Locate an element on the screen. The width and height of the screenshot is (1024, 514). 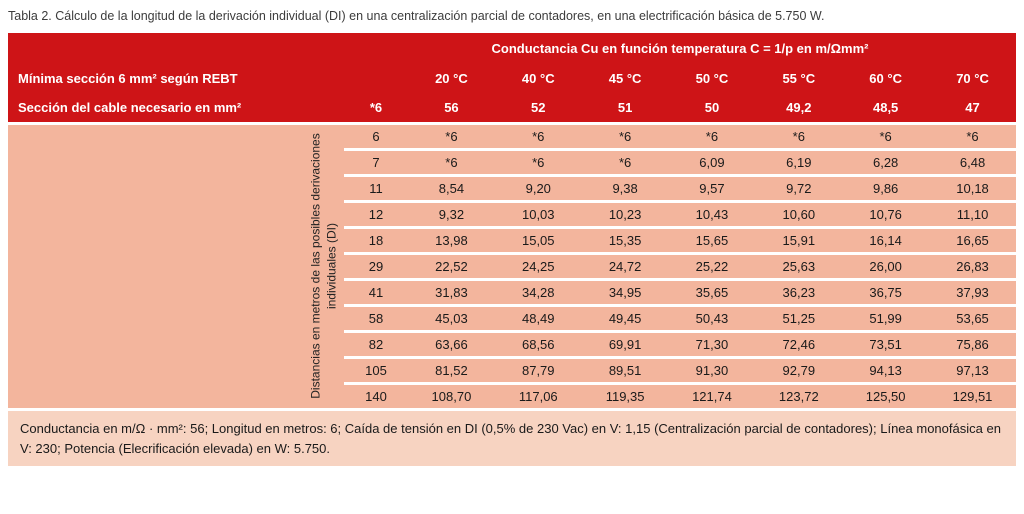
table-cell: 51,99 is located at coordinates (886, 317).